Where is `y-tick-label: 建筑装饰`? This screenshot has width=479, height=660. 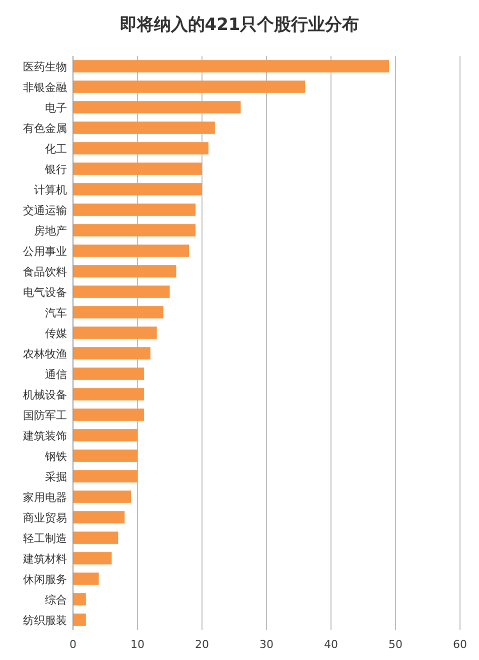 y-tick-label: 建筑装饰 is located at coordinates (44, 435).